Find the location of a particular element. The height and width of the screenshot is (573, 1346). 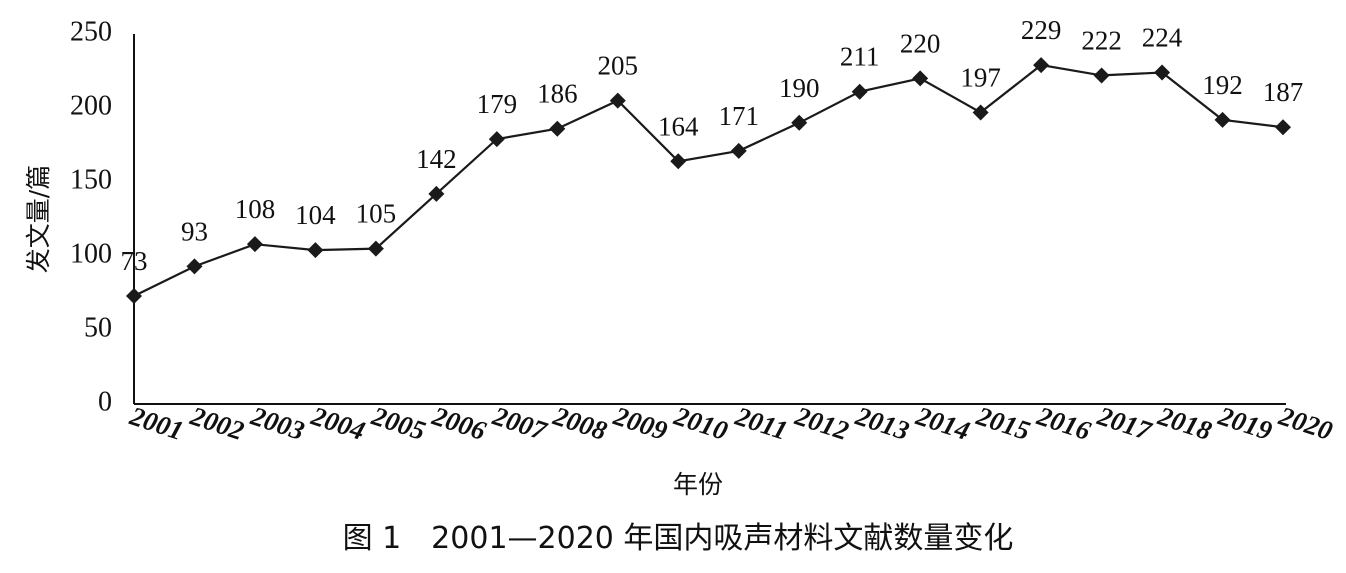

x-tick-label: 2004 is located at coordinates (338, 423).